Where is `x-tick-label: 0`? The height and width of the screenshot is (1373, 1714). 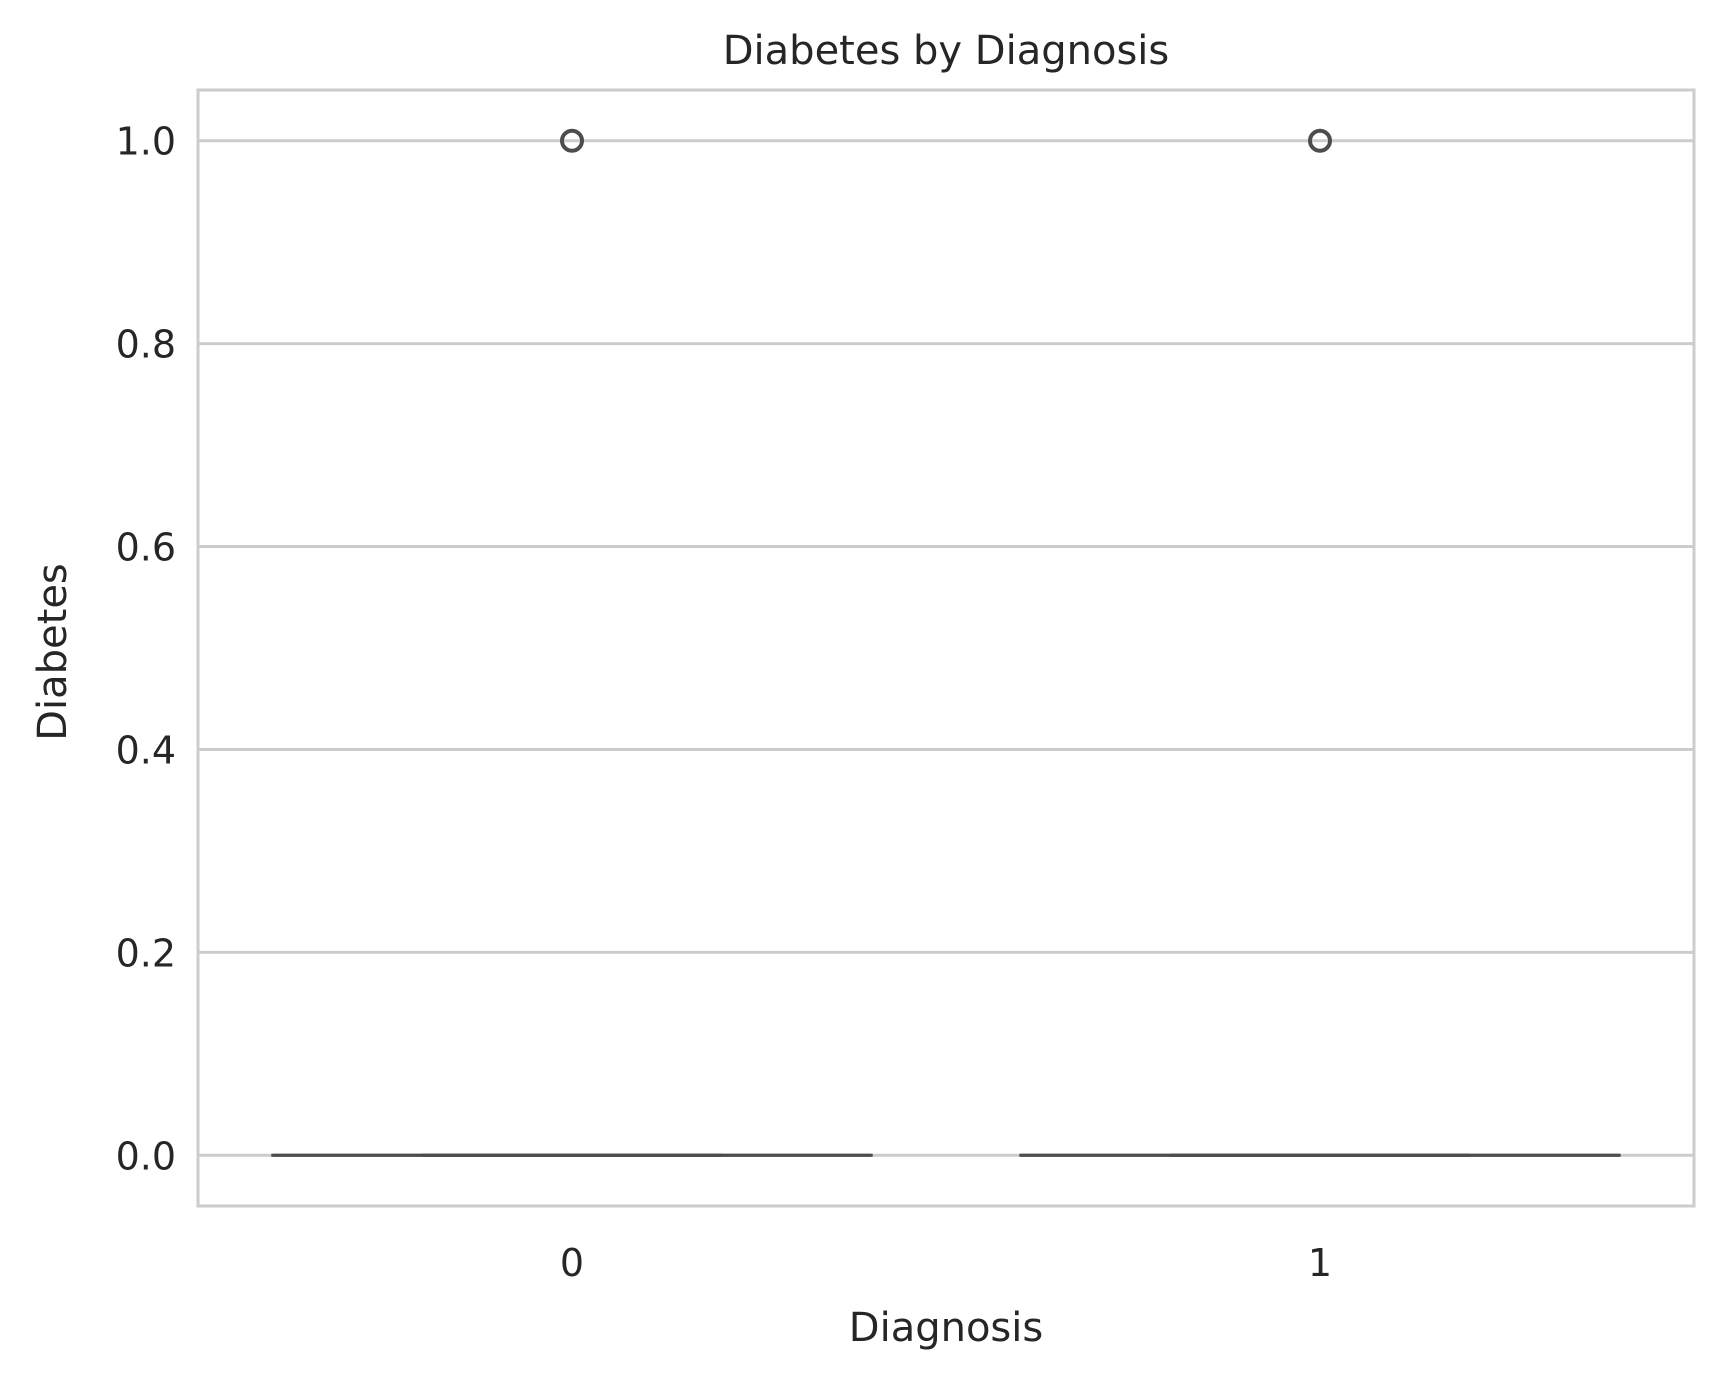
x-tick-label: 0 is located at coordinates (572, 1263).